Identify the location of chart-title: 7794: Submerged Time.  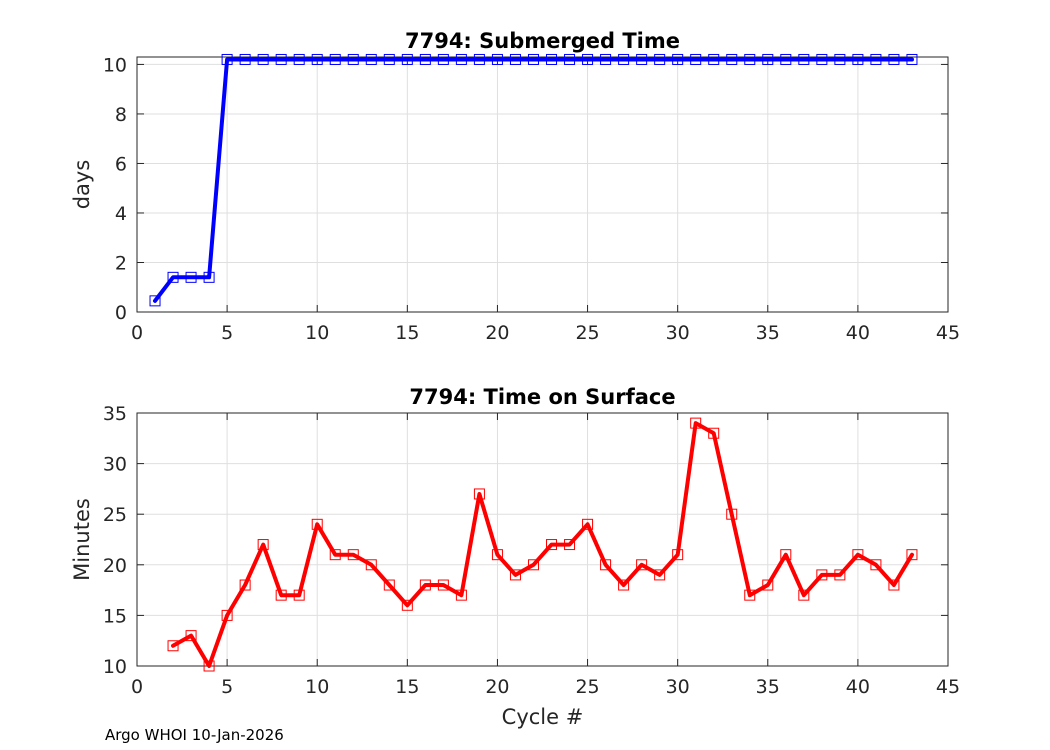
(542, 41).